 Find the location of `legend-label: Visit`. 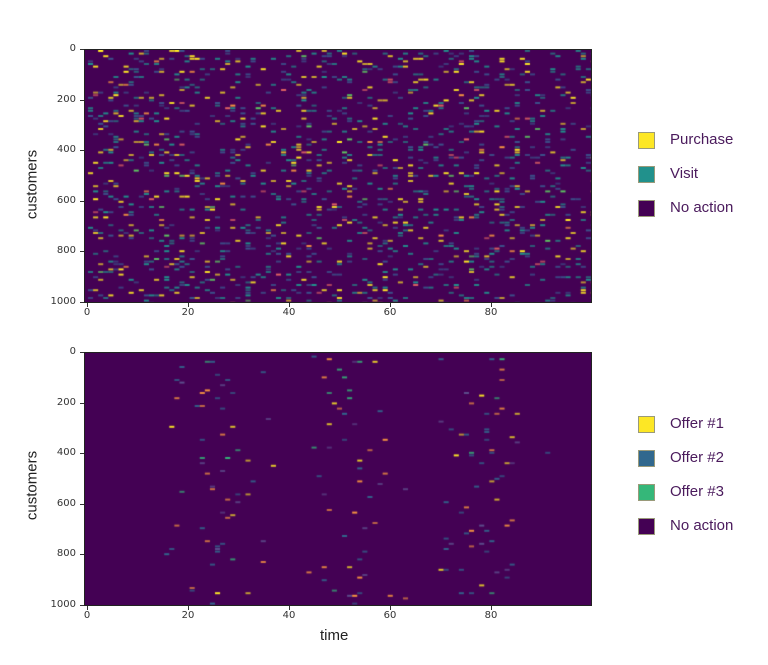

legend-label: Visit is located at coordinates (684, 173).